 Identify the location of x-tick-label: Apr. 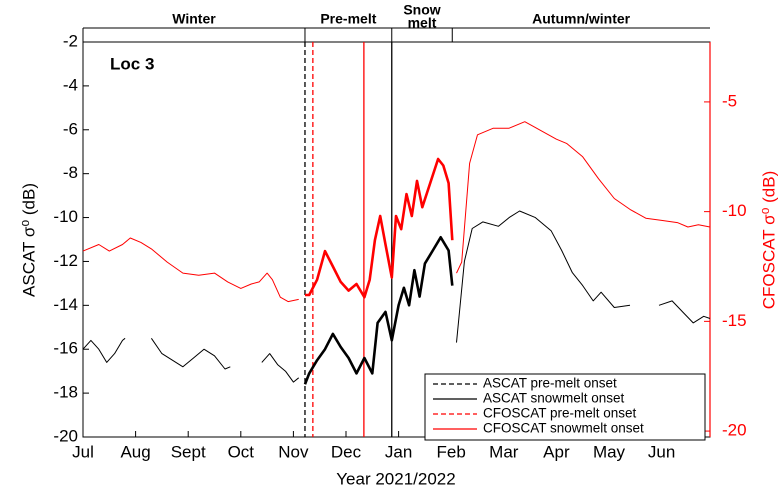
(556, 451).